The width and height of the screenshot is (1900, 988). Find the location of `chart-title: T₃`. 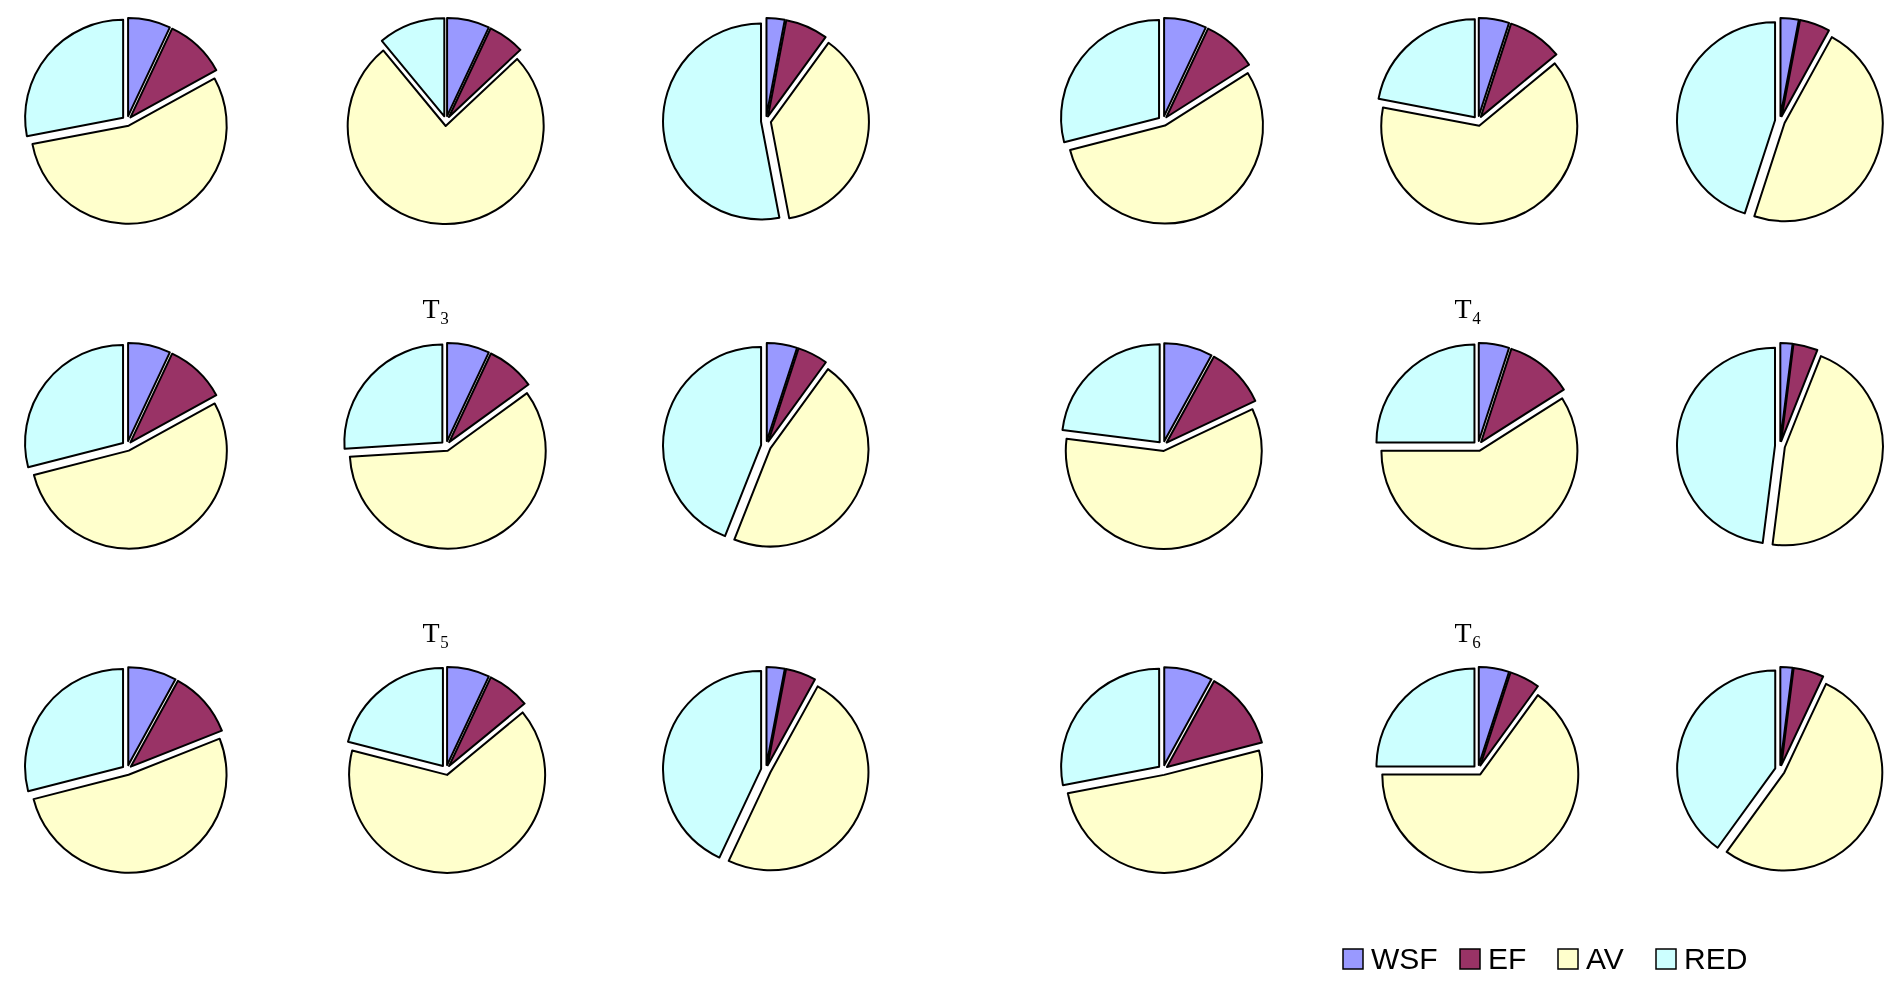

chart-title: T₃ is located at coordinates (436, 308).